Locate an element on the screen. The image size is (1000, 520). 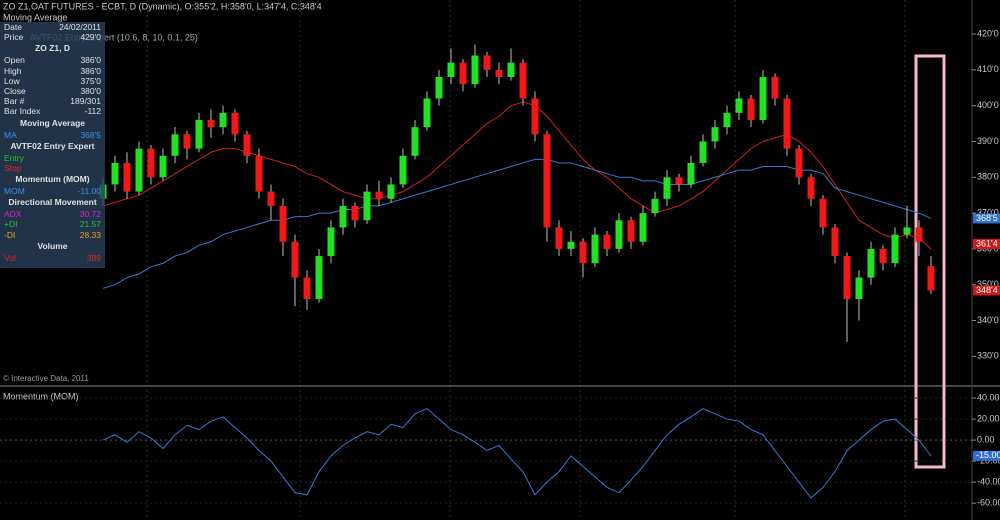
row-label: Entry is located at coordinates (14, 157).